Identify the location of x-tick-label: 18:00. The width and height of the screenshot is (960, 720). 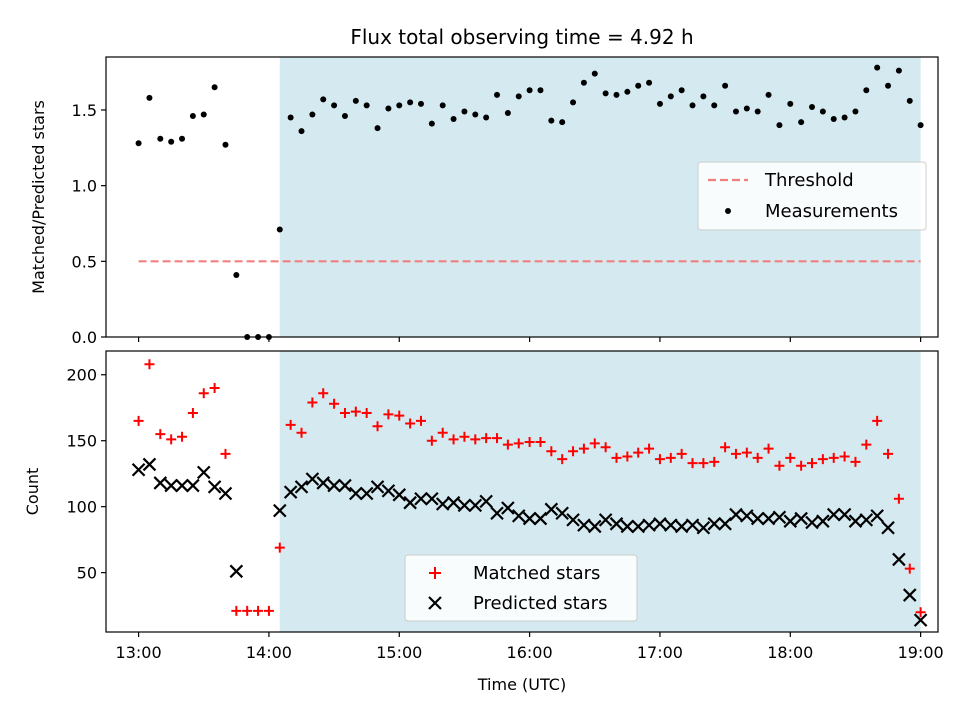
(790, 652).